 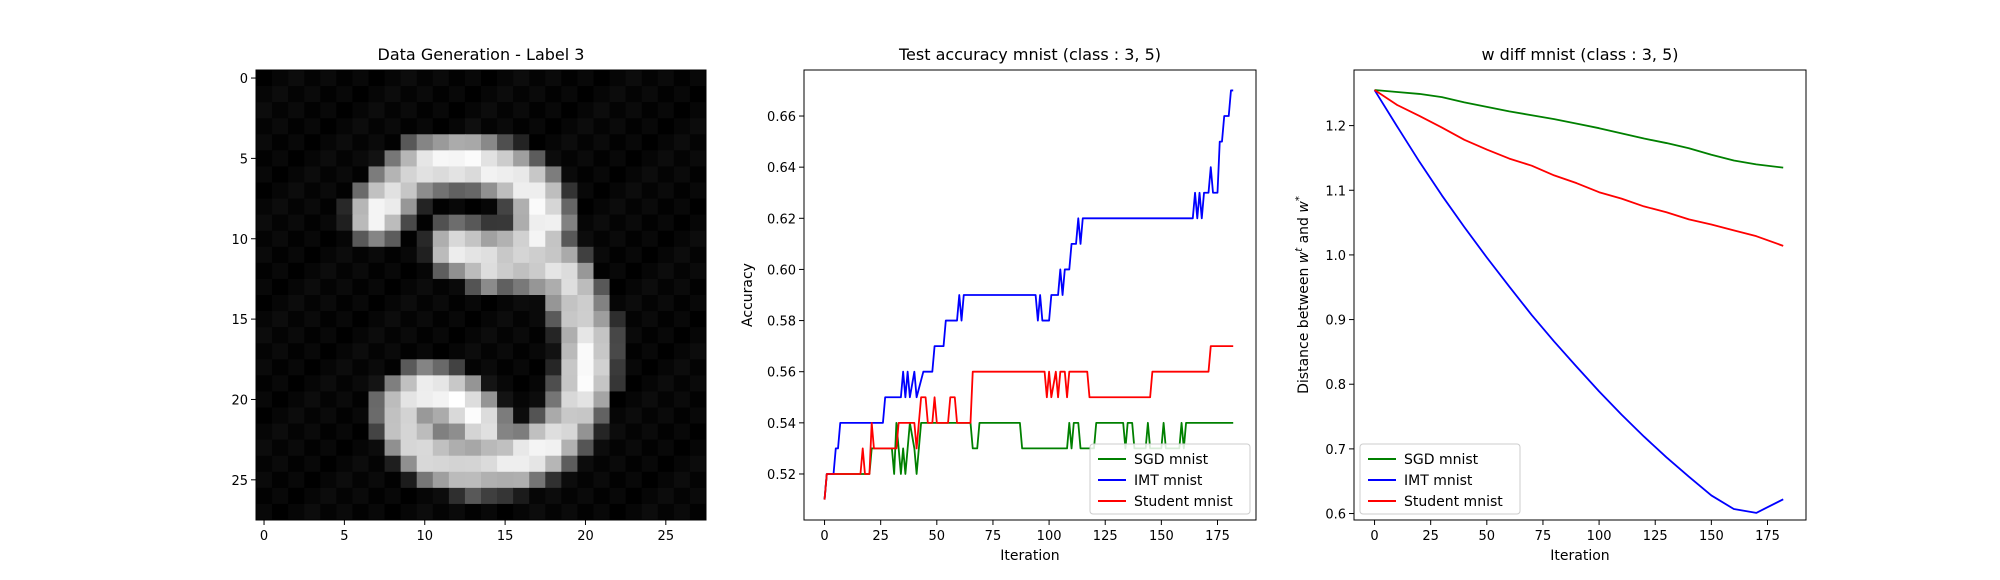 I want to click on y-tick-label: 1.2, so click(x=1335, y=127).